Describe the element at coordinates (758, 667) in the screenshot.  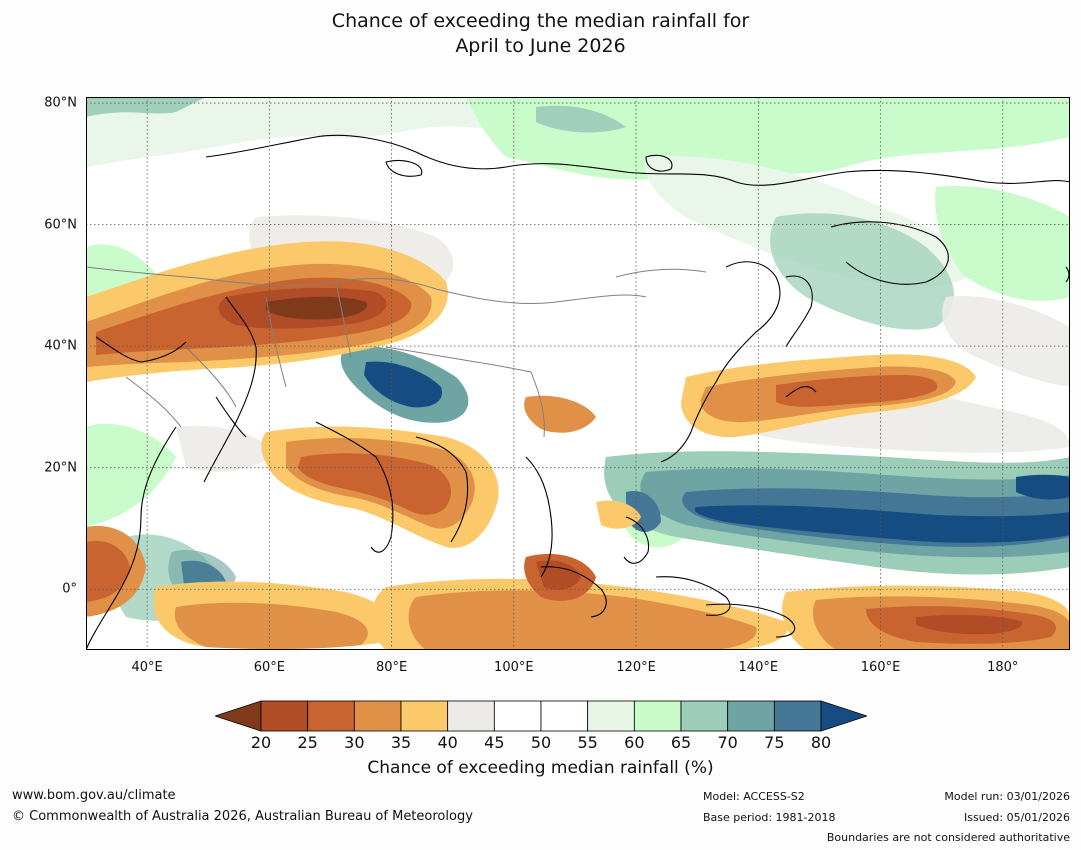
I see `longitude-label: 140°E` at that location.